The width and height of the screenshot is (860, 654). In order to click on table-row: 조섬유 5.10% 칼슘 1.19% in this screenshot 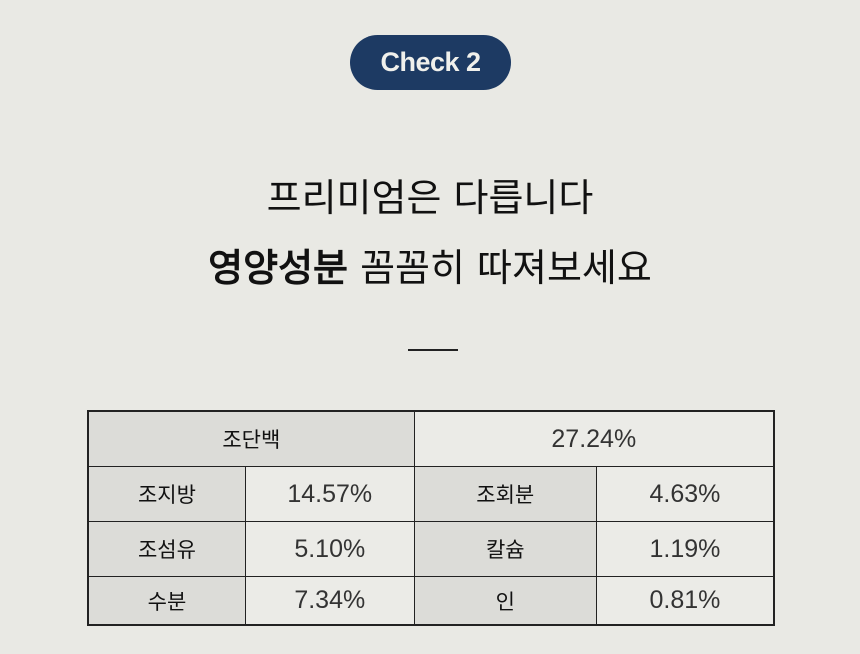, I will do `click(431, 549)`.